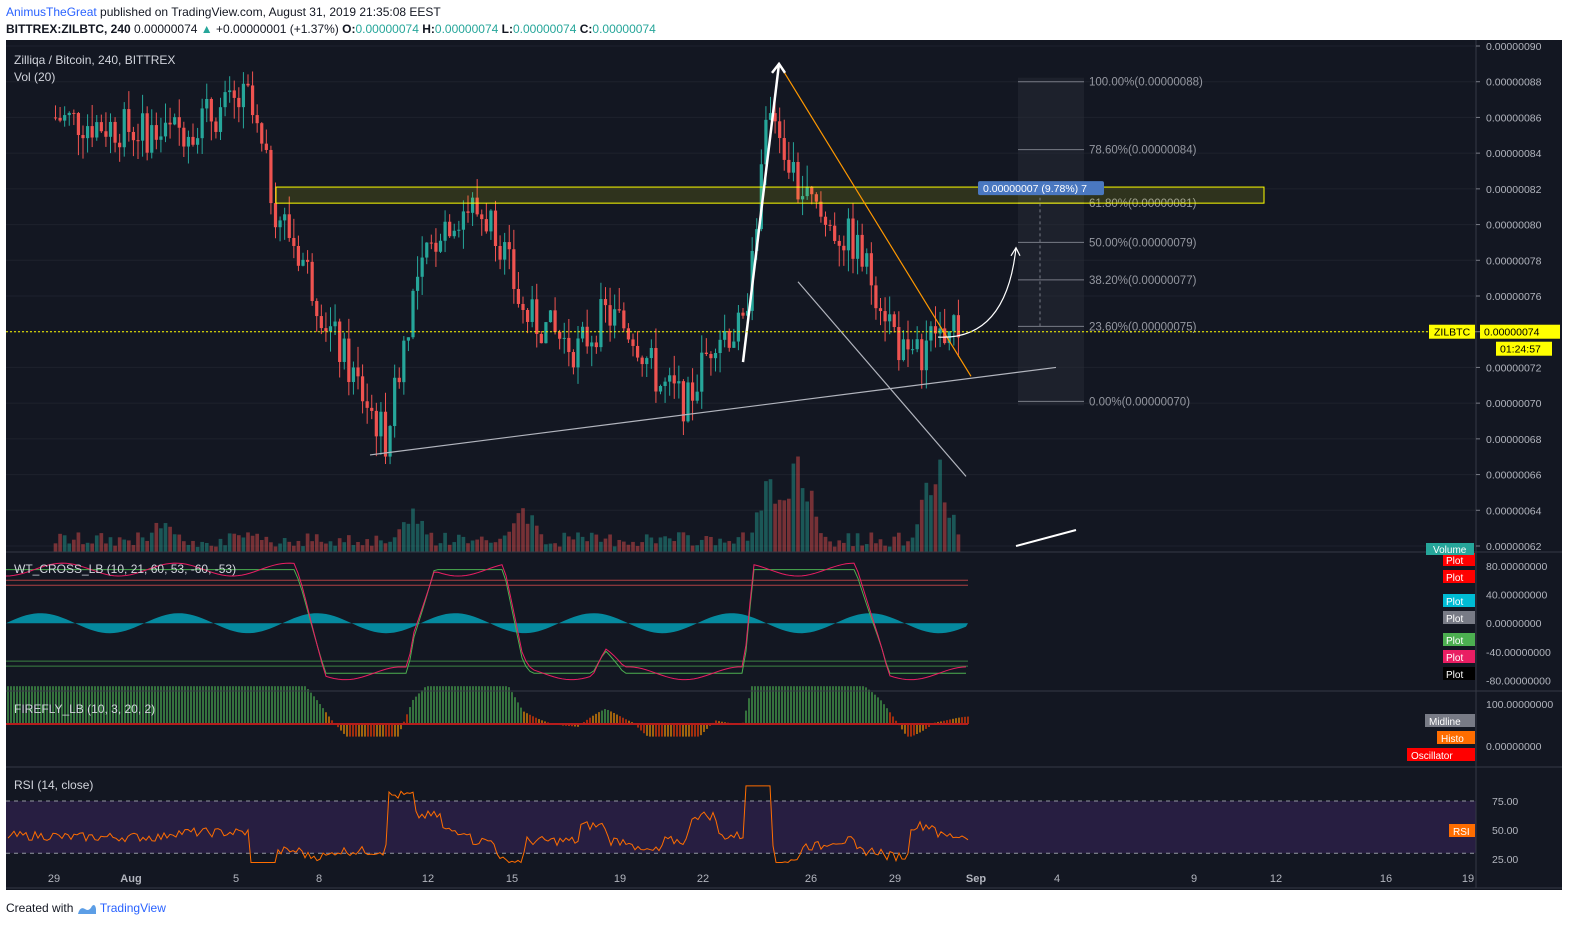 This screenshot has height=927, width=1570. What do you see at coordinates (761, 213) in the screenshot?
I see `impulse-arrow` at bounding box center [761, 213].